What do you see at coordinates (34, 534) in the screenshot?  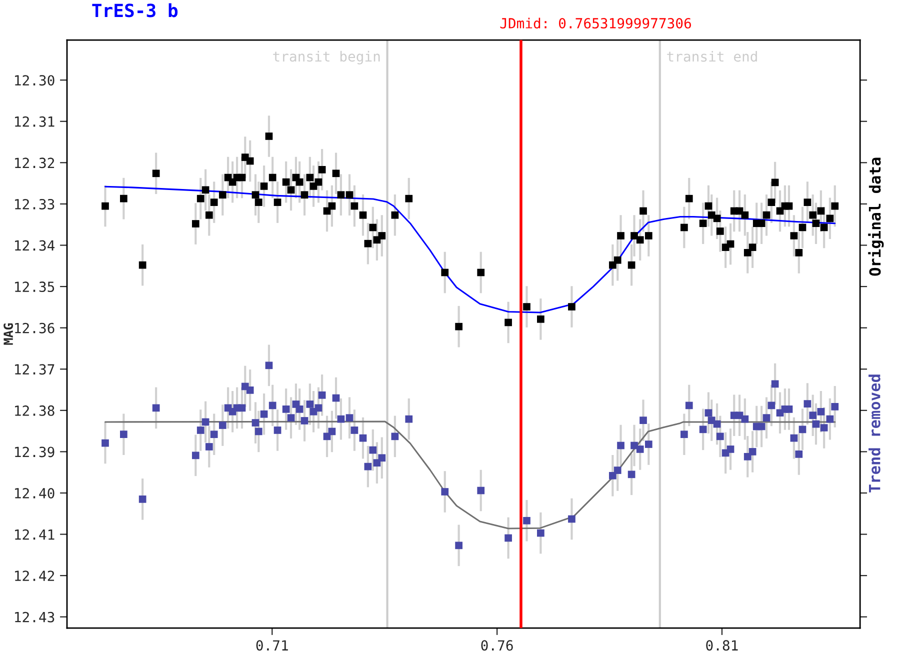 I see `y-tick-label: 12.41` at bounding box center [34, 534].